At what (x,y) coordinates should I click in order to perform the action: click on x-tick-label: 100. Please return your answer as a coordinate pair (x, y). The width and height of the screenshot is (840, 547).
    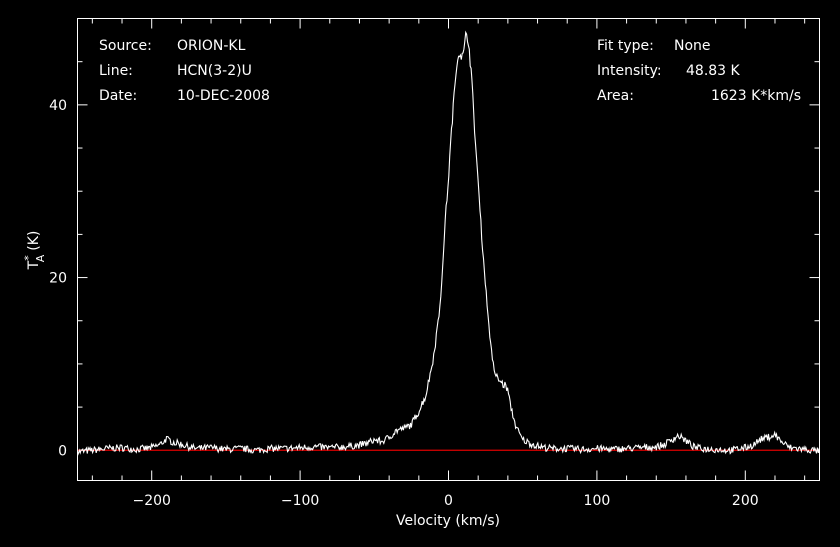
    Looking at the image, I should click on (597, 501).